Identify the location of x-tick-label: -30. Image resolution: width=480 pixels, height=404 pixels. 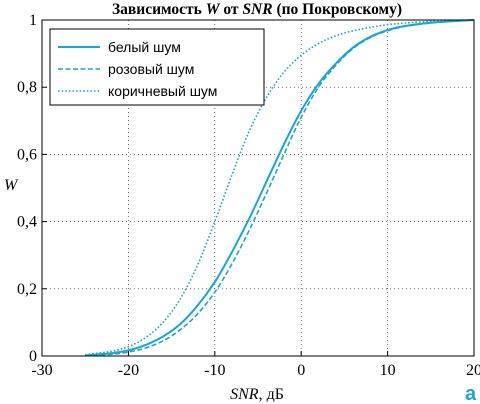
(41, 370).